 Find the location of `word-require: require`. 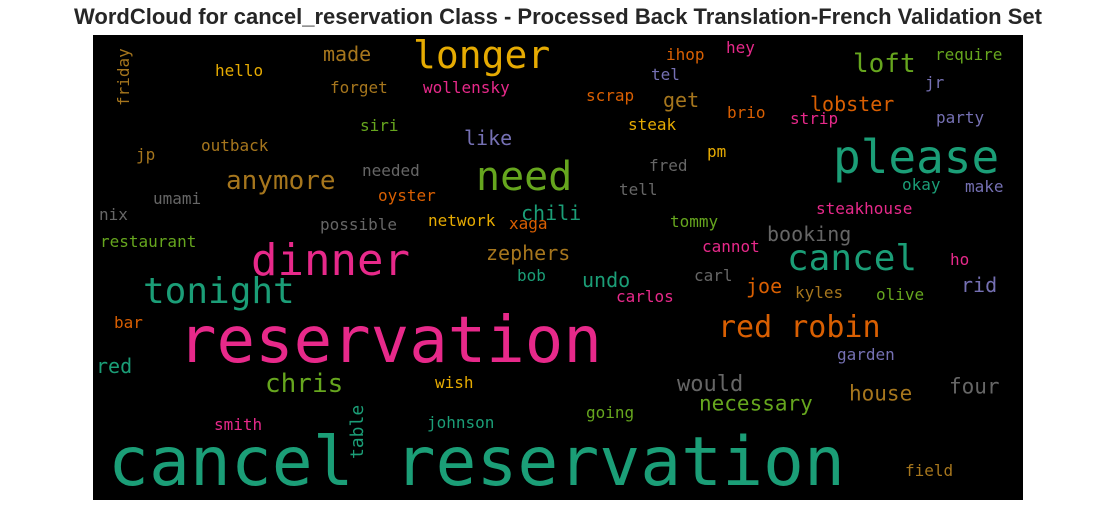

word-require: require is located at coordinates (969, 54).